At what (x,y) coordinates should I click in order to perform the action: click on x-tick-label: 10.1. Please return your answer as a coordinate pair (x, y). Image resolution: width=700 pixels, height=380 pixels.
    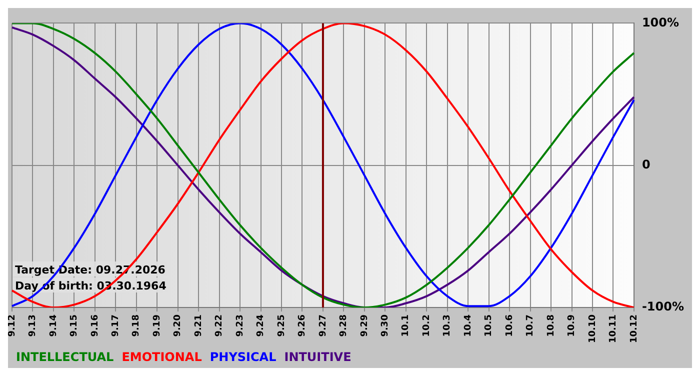
    Looking at the image, I should click on (406, 325).